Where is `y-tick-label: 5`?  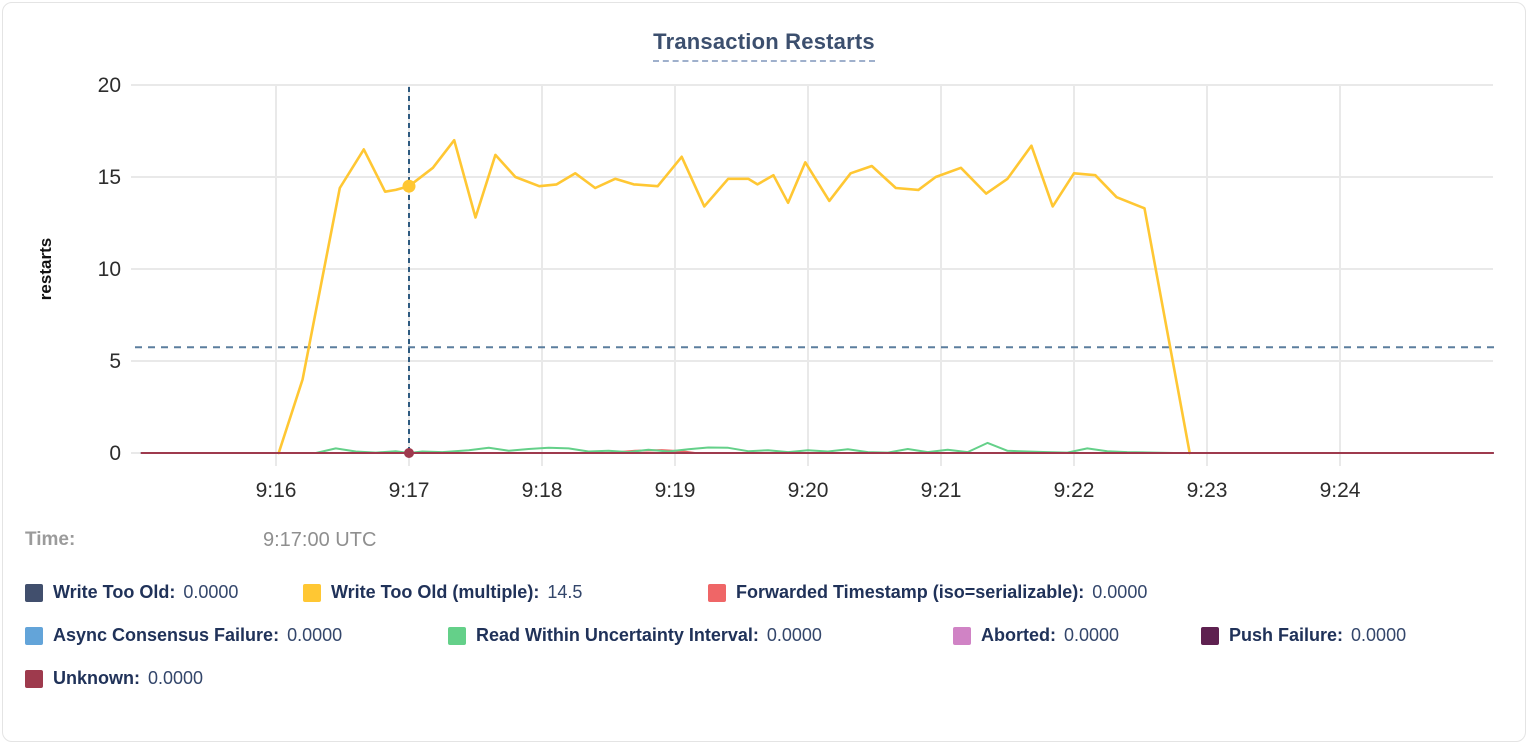 y-tick-label: 5 is located at coordinates (115, 361).